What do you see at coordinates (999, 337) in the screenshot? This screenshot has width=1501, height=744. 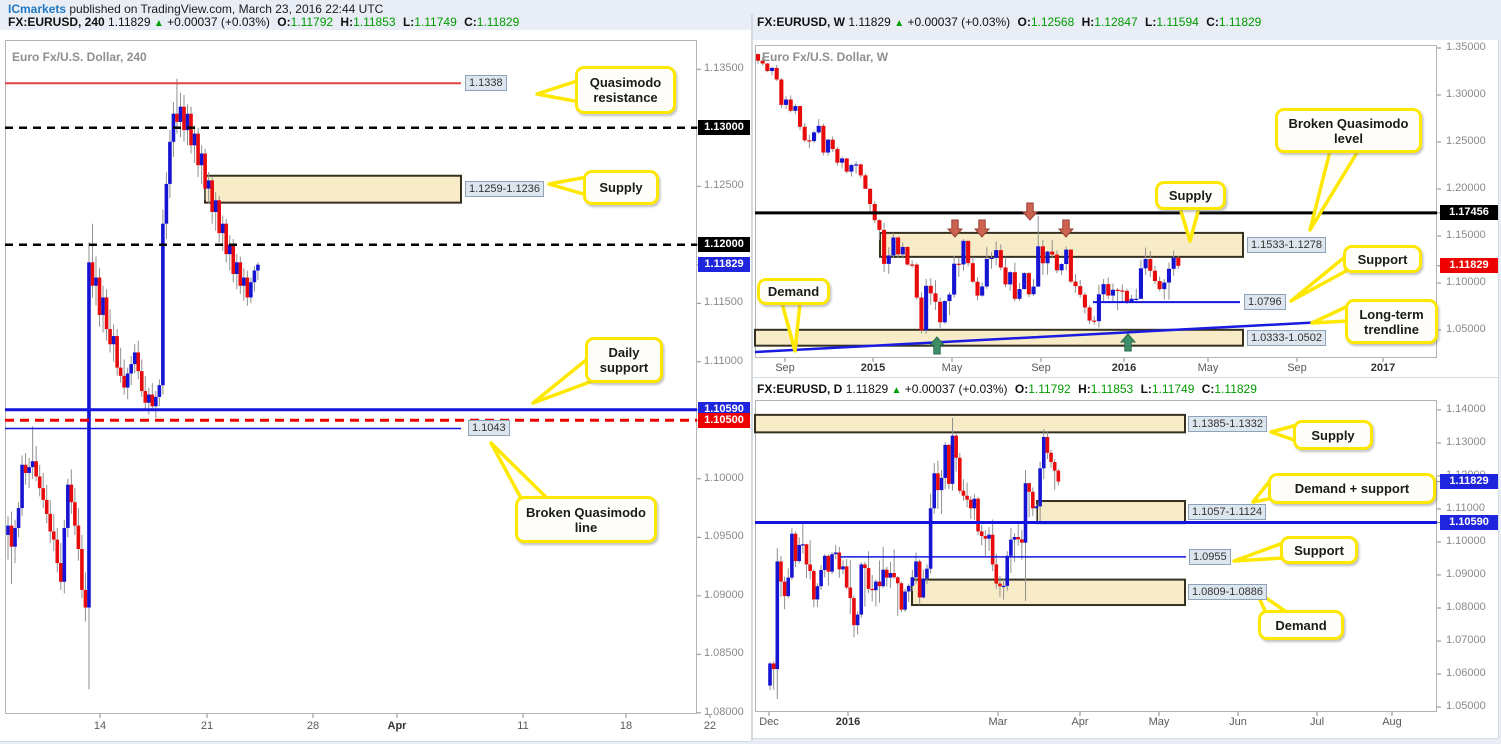 I see `weekly-demand-zone` at bounding box center [999, 337].